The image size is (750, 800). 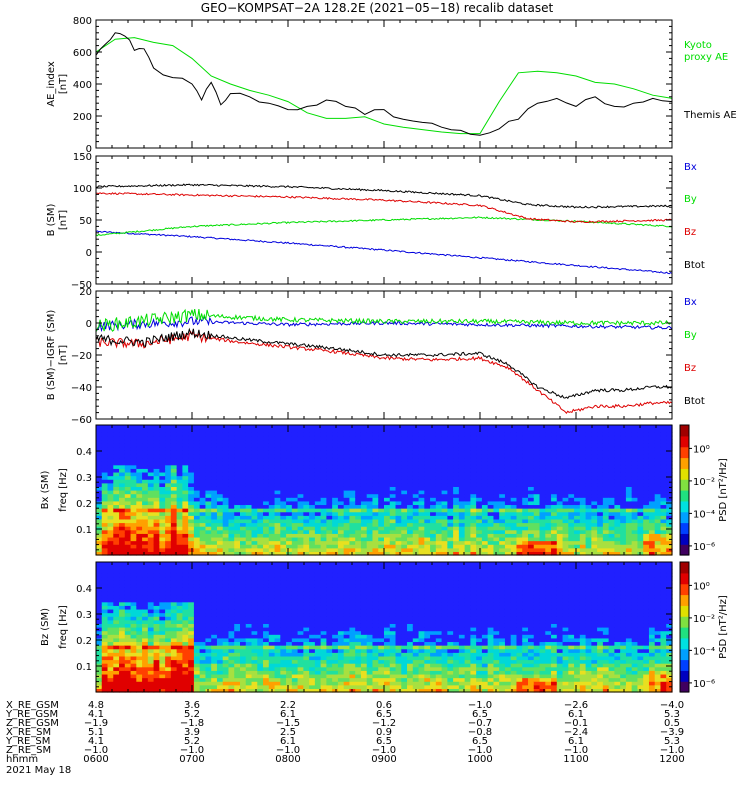 What do you see at coordinates (384, 86) in the screenshot?
I see `series-line-kyoto-proxy-ae` at bounding box center [384, 86].